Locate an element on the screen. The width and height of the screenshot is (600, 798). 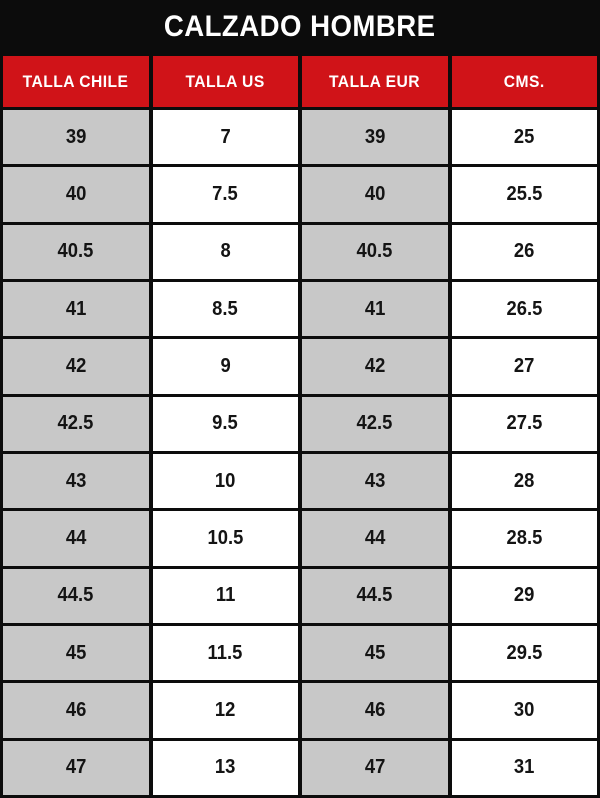
table-cell: 28.5 is located at coordinates (524, 538).